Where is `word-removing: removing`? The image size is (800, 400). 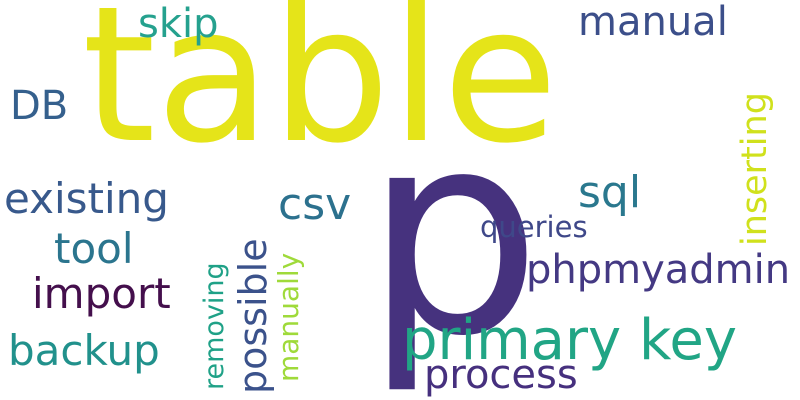
word-removing: removing is located at coordinates (214, 326).